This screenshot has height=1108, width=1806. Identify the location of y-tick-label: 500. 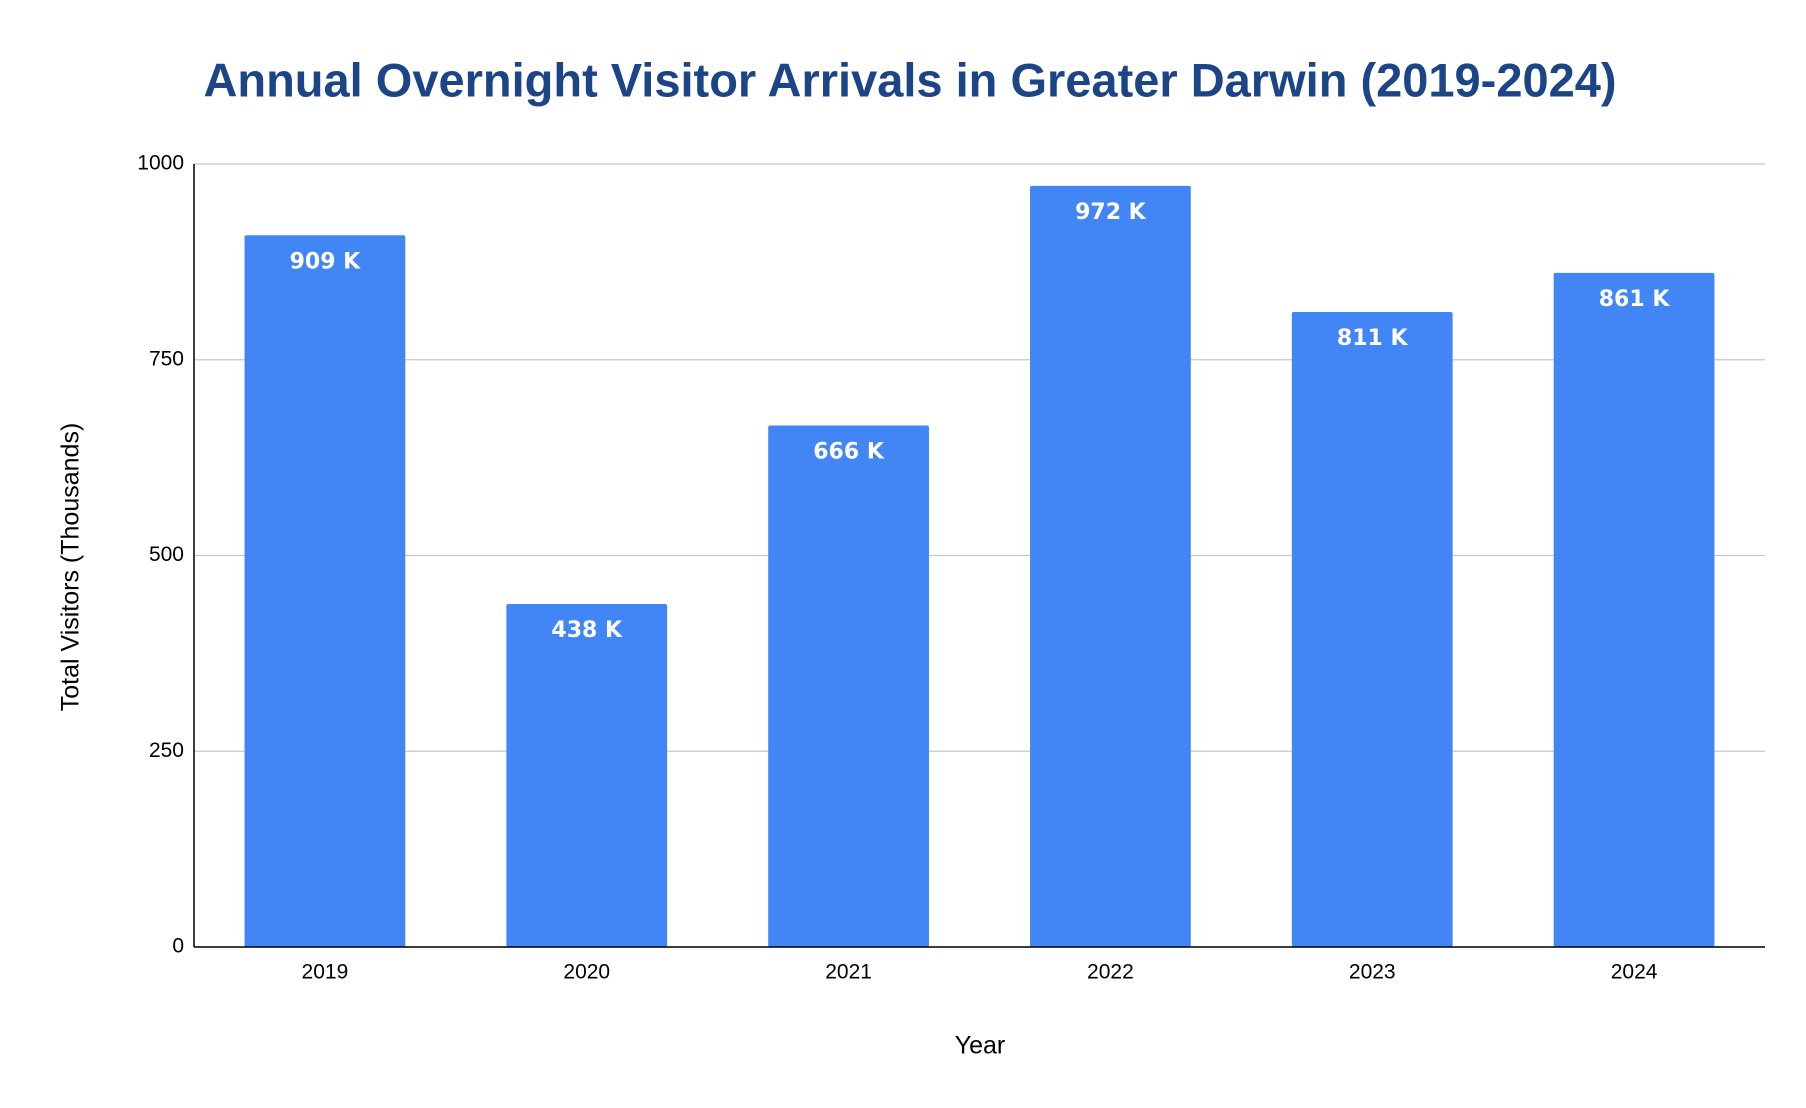
(166, 554).